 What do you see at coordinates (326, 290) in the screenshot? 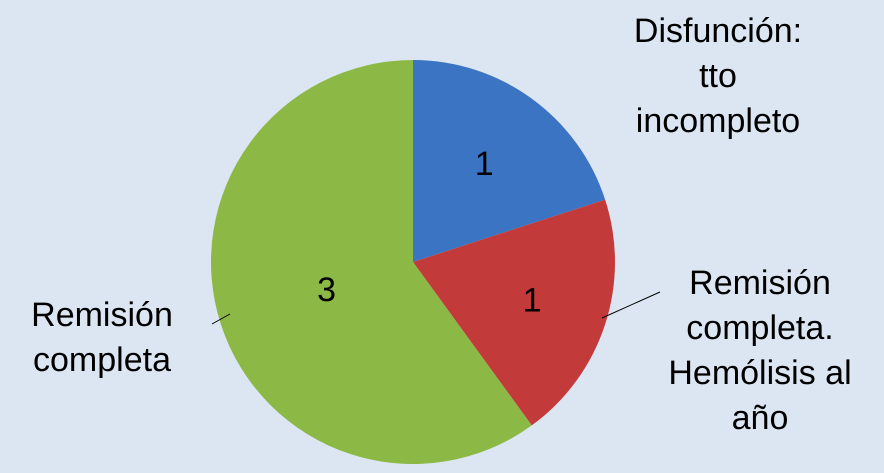
I see `data-label: 3` at bounding box center [326, 290].